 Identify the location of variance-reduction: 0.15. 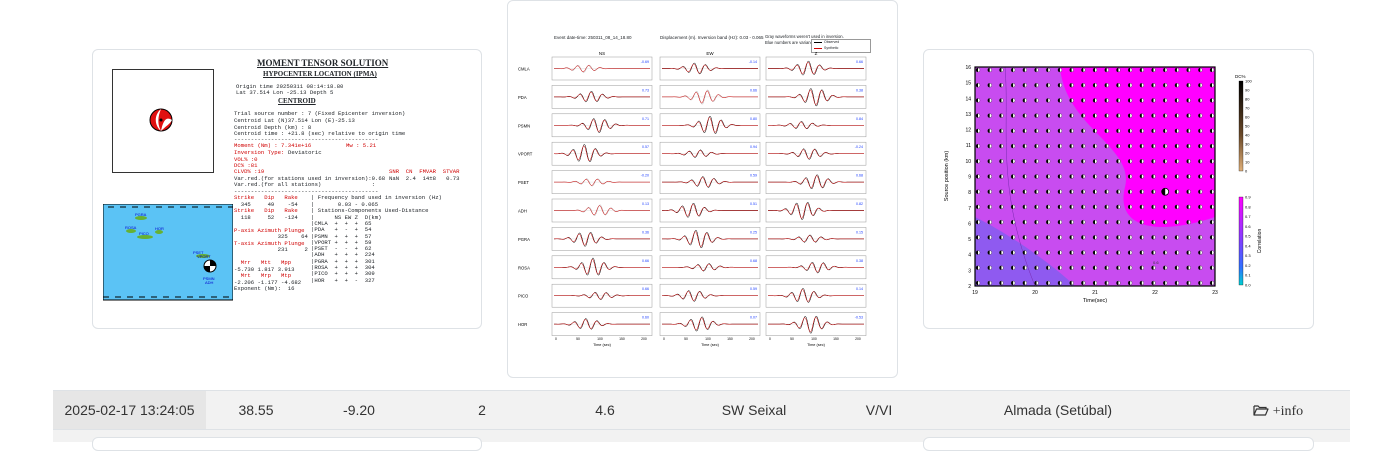
(859, 232).